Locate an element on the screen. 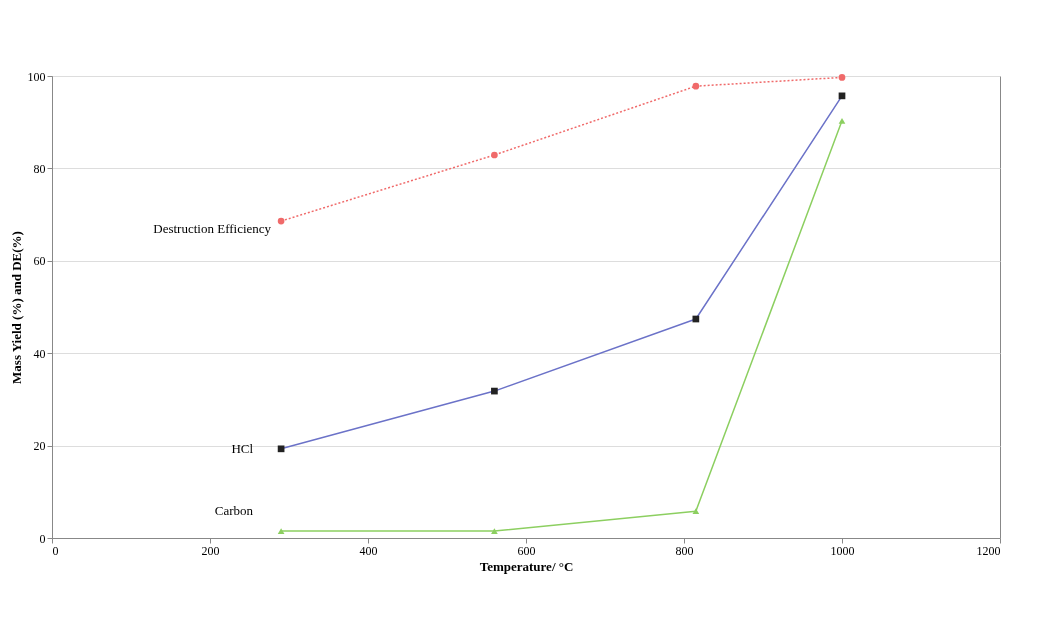 The image size is (1062, 620). y-axis-title: Mass Yield (%) and DE(%) is located at coordinates (16, 307).